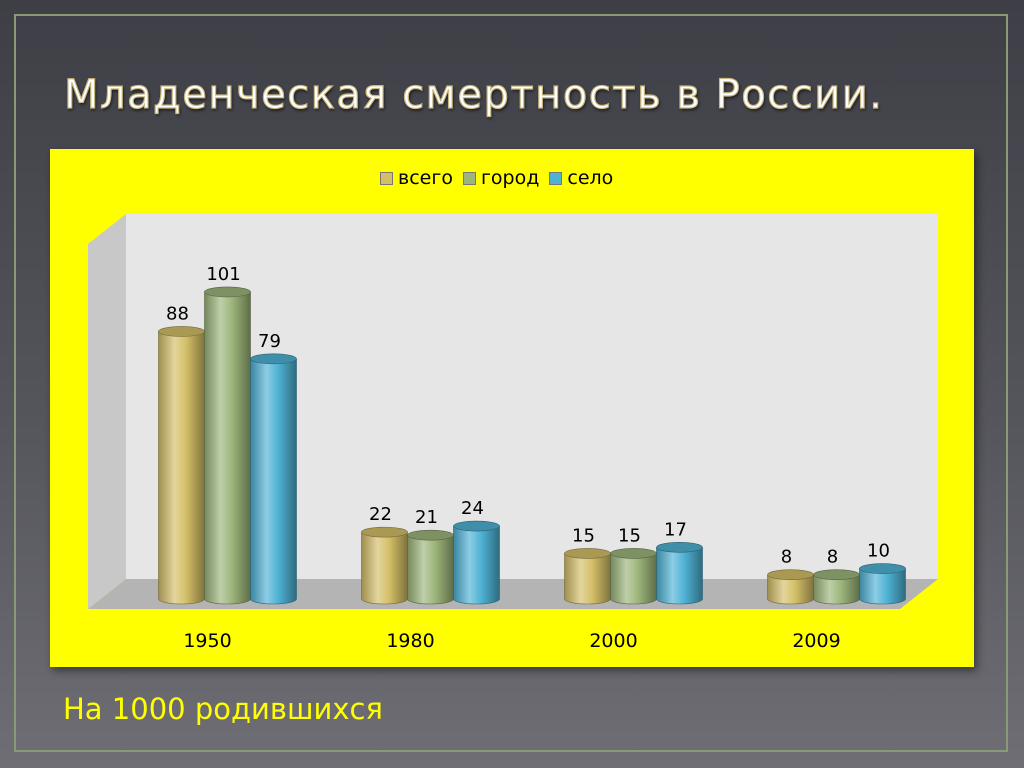 Image resolution: width=1024 pixels, height=768 pixels. What do you see at coordinates (472, 508) in the screenshot?
I see `data-label-1980-2: 24` at bounding box center [472, 508].